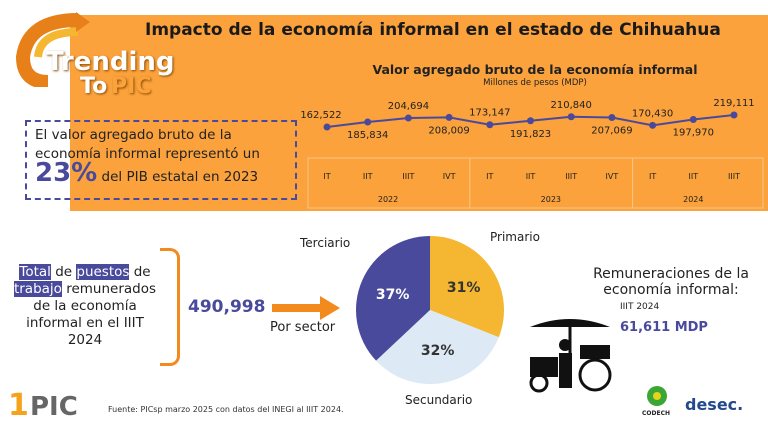  What do you see at coordinates (733, 103) in the screenshot?
I see `data-label: 219,111` at bounding box center [733, 103].